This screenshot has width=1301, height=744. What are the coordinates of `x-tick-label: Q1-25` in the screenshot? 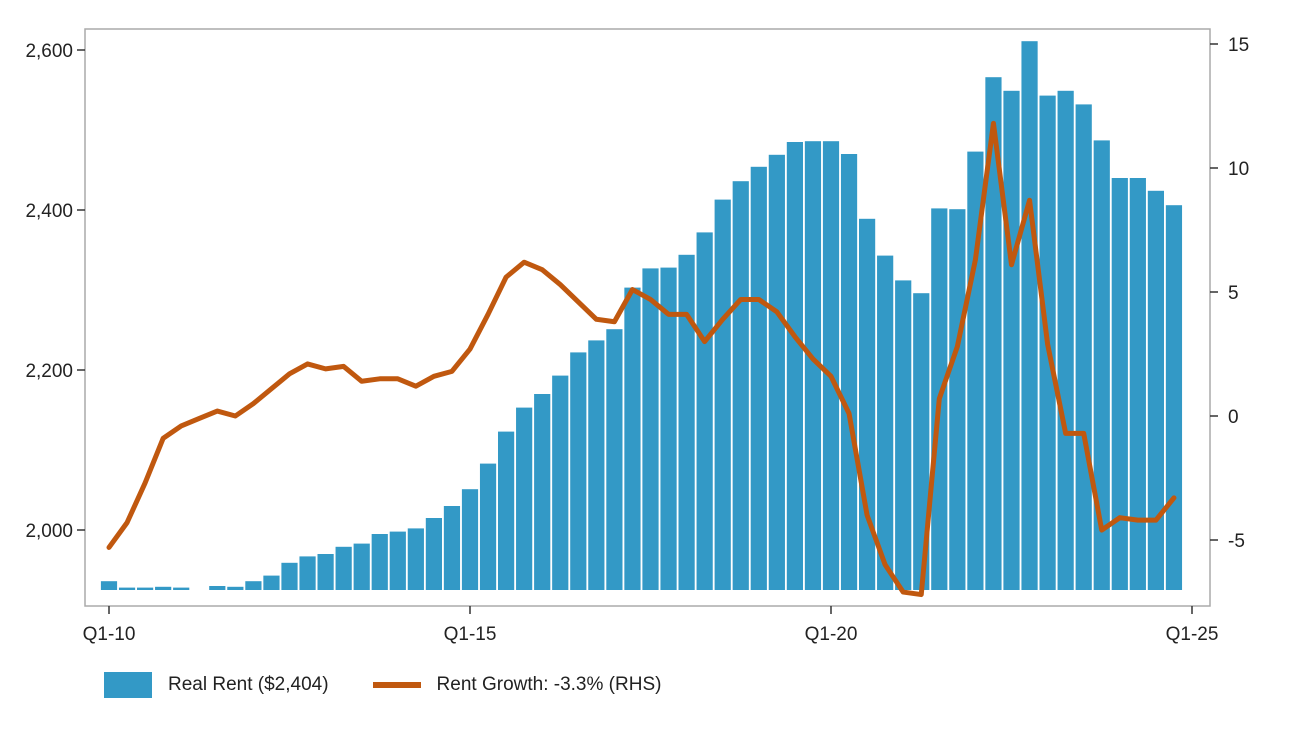 It's located at (1192, 634).